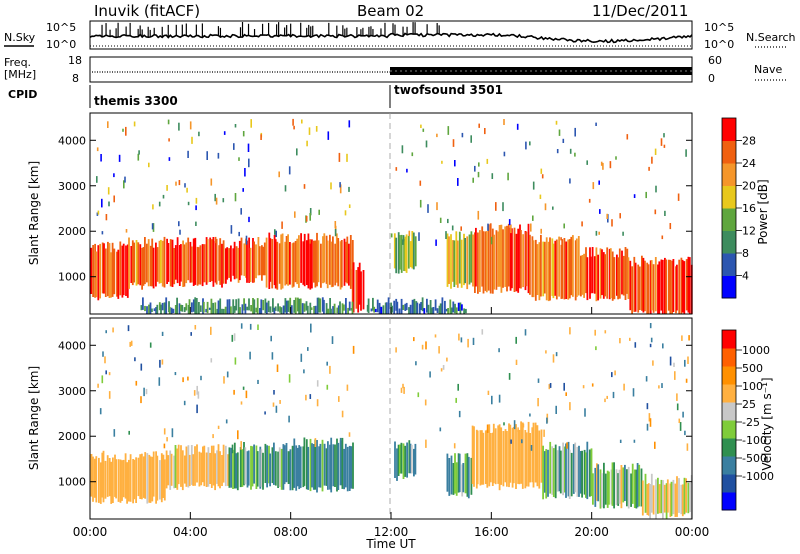  I want to click on y-tick-label: 2000, so click(72, 231).